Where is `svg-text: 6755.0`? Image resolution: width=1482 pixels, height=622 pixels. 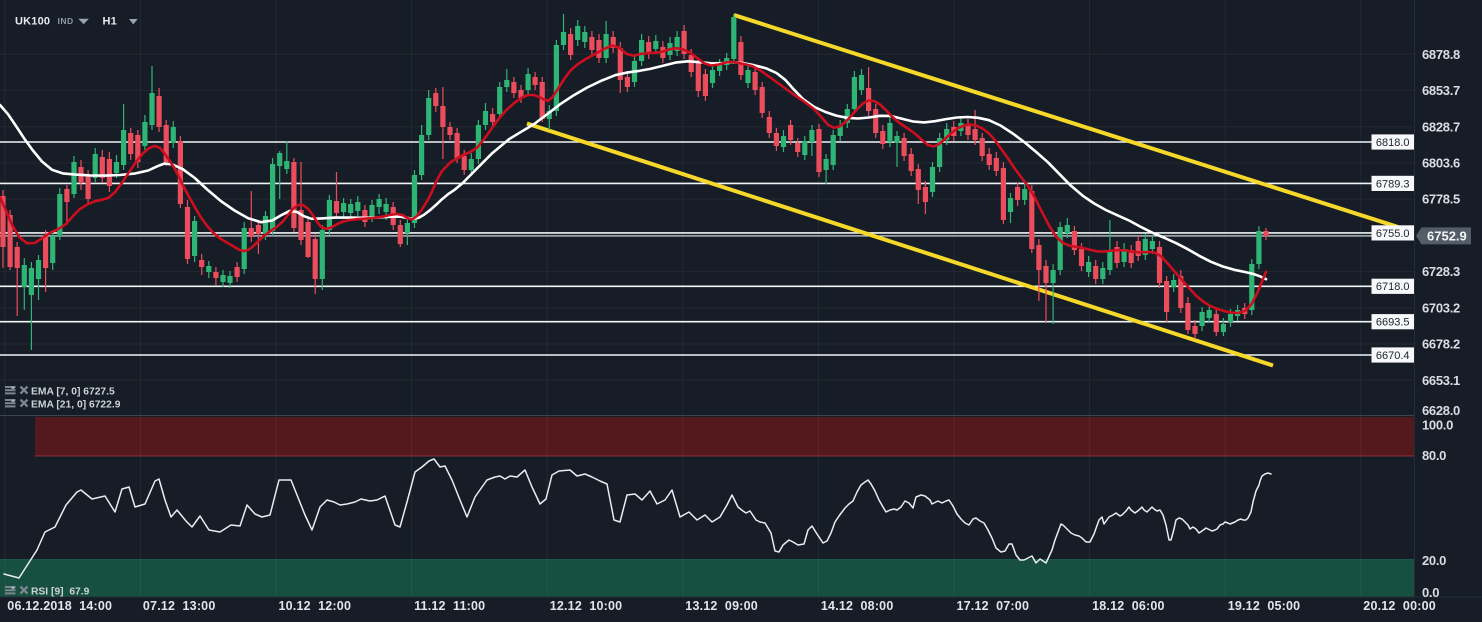 svg-text: 6755.0 is located at coordinates (1393, 234).